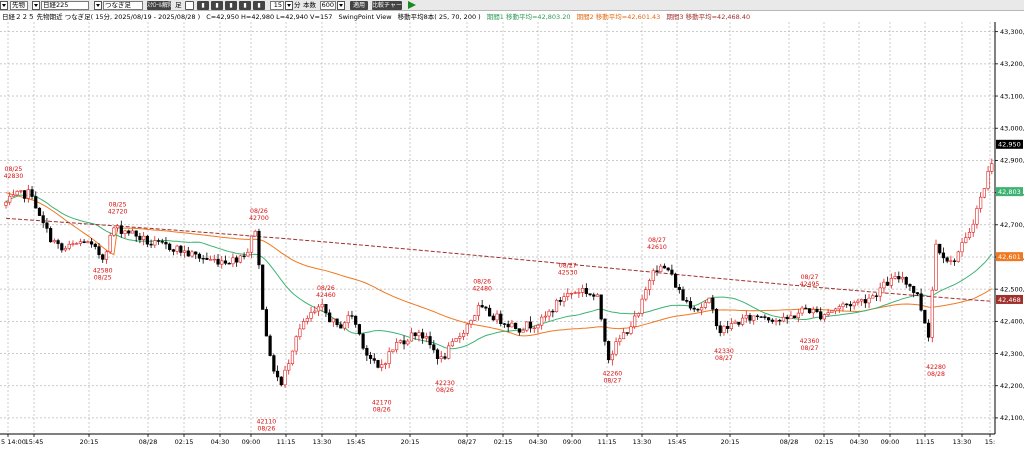 Image resolution: width=1024 pixels, height=449 pixels. What do you see at coordinates (387, 5) in the screenshot?
I see `compare-chart-button: 比較チャート` at bounding box center [387, 5].